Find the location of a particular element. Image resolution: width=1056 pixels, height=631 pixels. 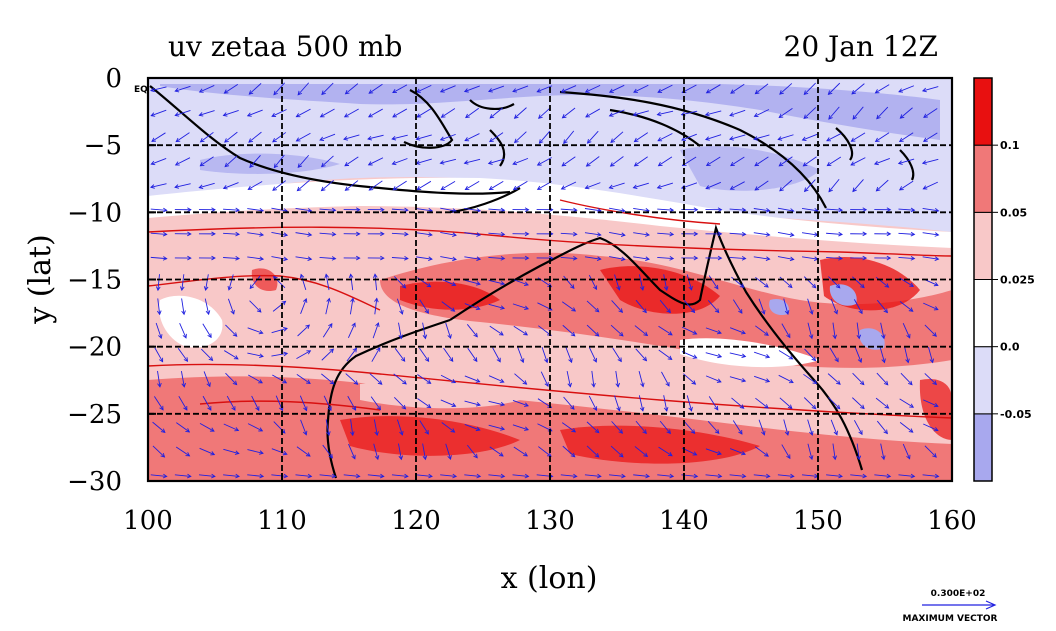

field-light-patch is located at coordinates (720, 403).